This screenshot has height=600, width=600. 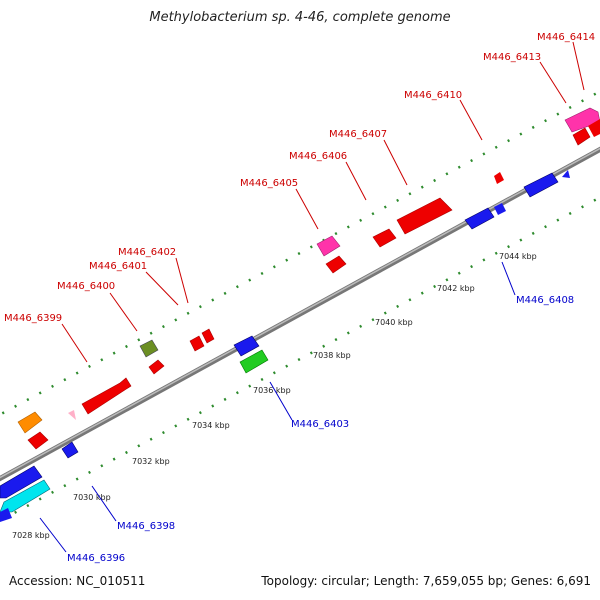 What do you see at coordinates (332, 355) in the screenshot?
I see `tick-label: 7038 kbp` at bounding box center [332, 355].